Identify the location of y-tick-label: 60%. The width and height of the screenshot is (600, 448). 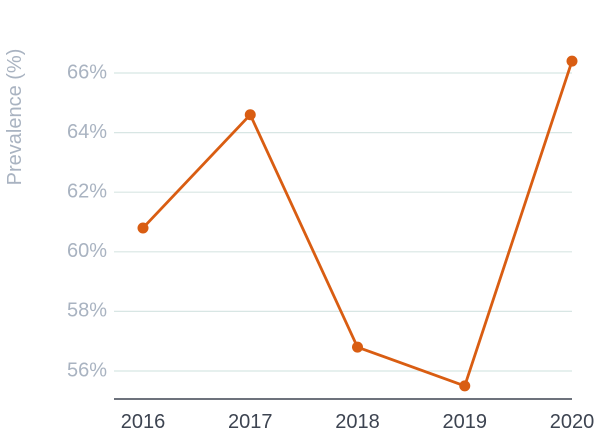
(87, 251).